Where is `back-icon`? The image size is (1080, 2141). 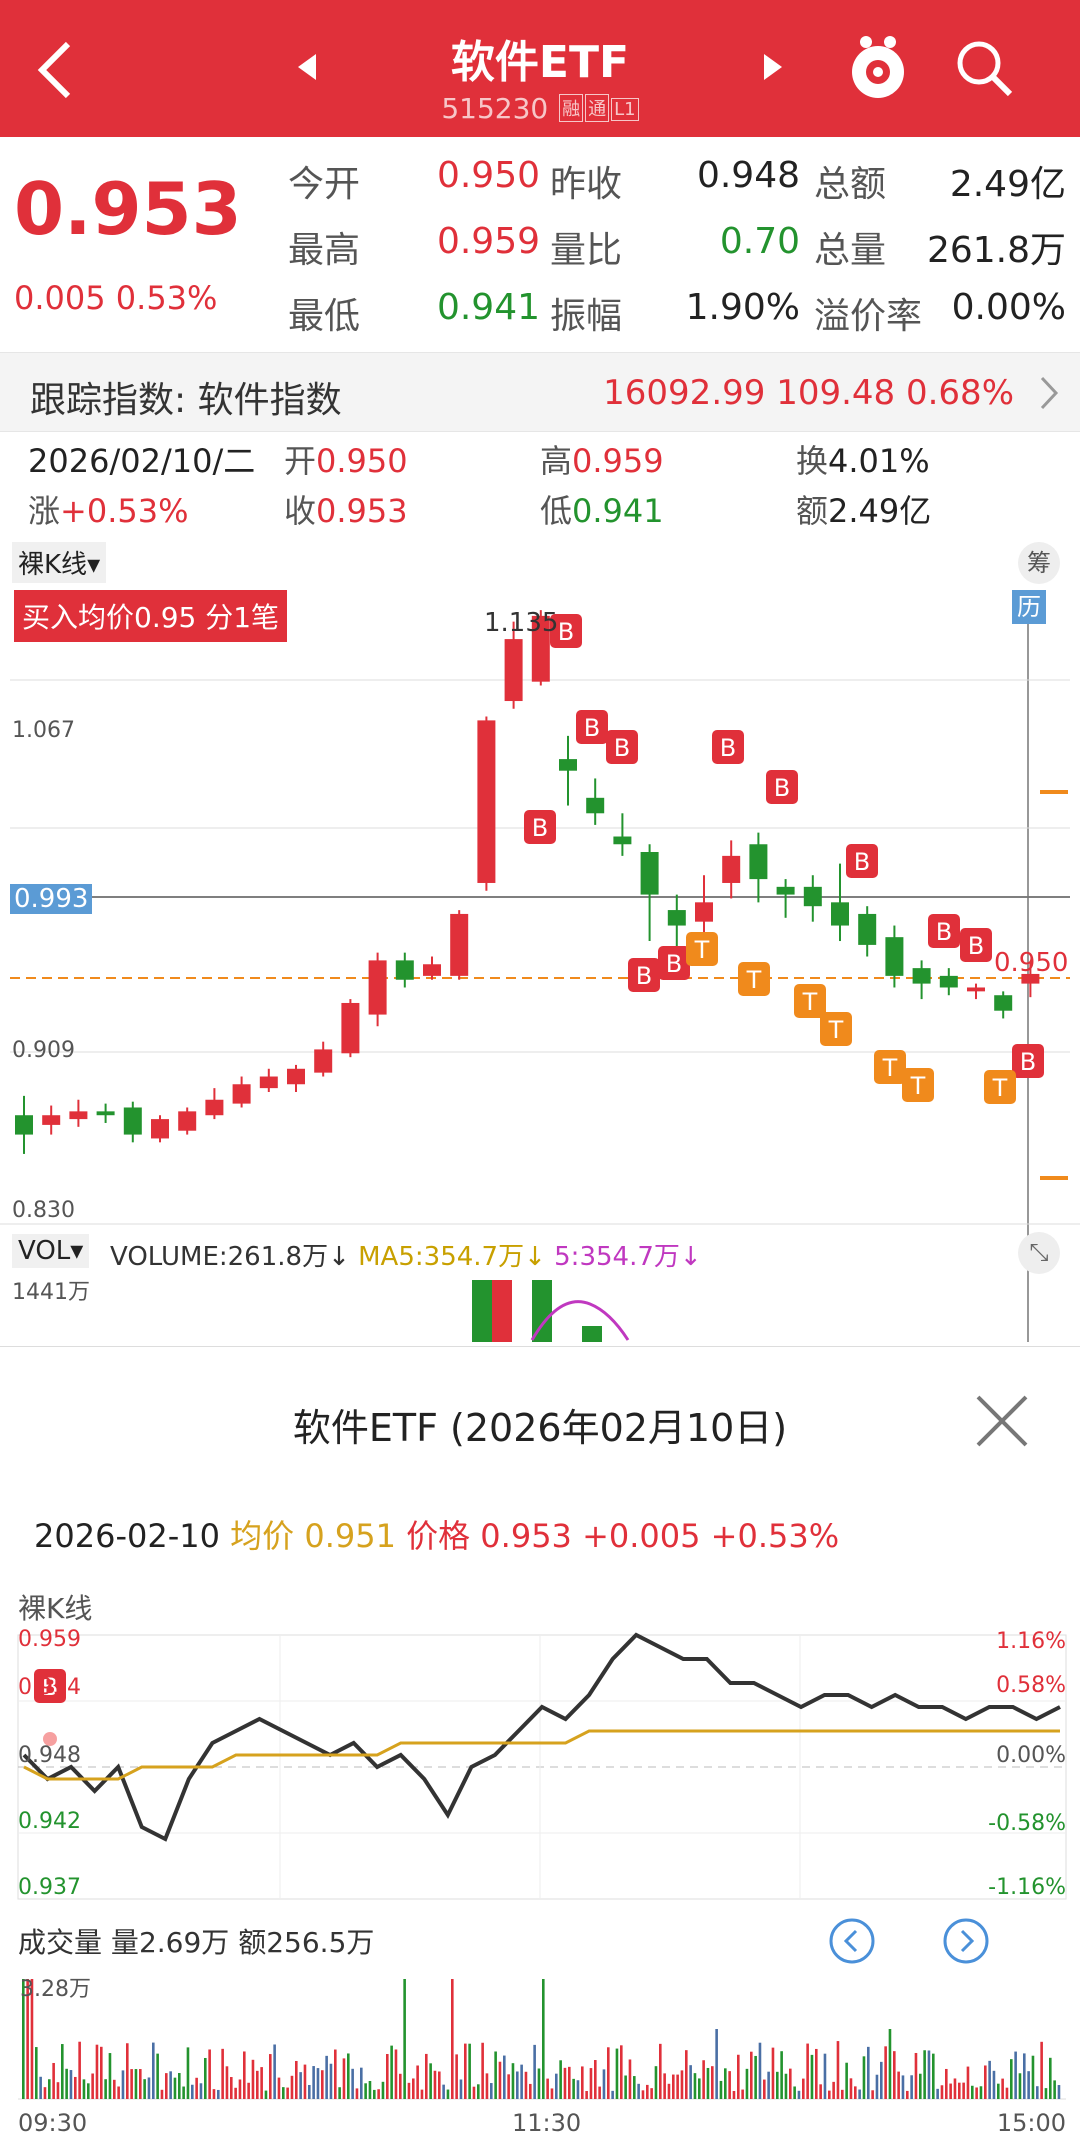
back-icon is located at coordinates (55, 70).